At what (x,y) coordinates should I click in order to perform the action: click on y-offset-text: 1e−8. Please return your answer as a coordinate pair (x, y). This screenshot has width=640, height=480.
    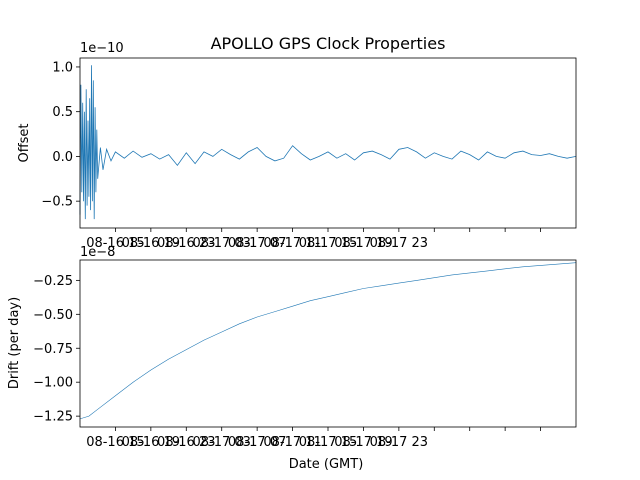
    Looking at the image, I should click on (97, 252).